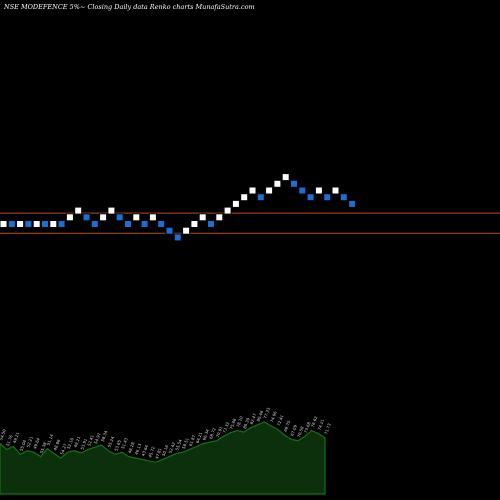 This screenshot has height=500, width=500. What do you see at coordinates (23, 445) in the screenshot?
I see `volume-value-label: 55.04` at bounding box center [23, 445].